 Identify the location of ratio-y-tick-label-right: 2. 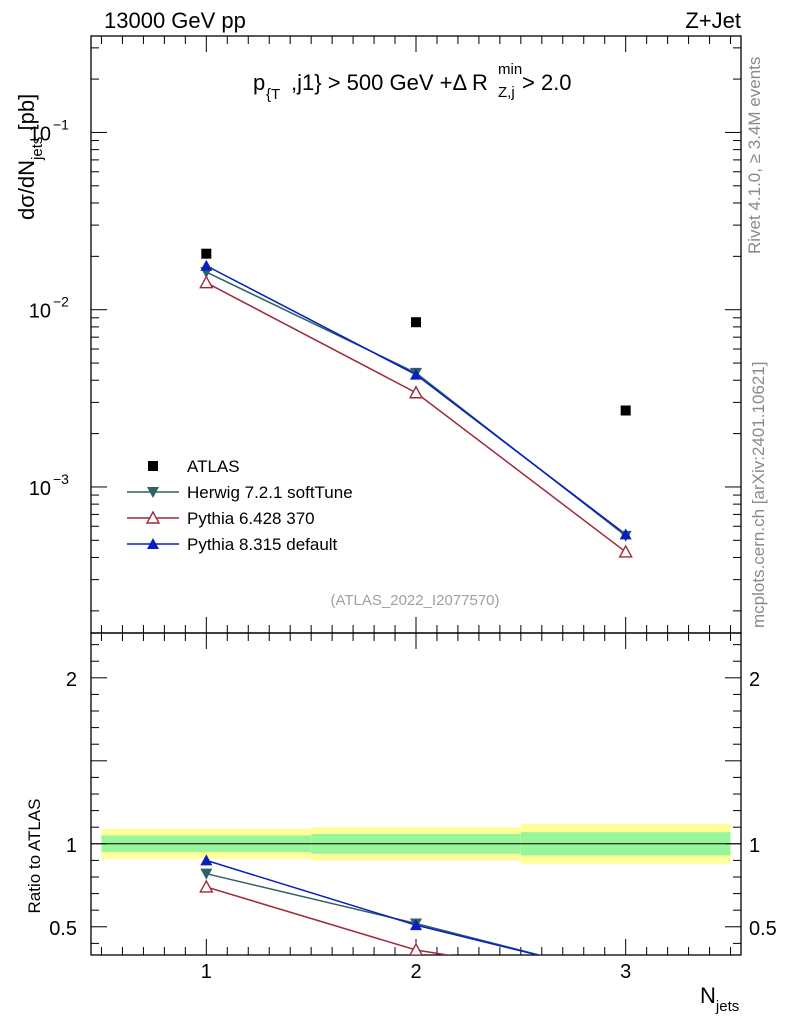
(754, 680).